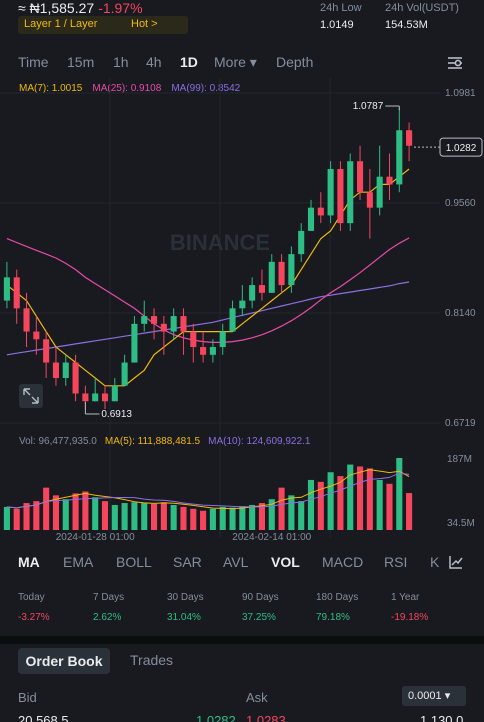  Describe the element at coordinates (33, 62) in the screenshot. I see `tab-time: Time` at that location.